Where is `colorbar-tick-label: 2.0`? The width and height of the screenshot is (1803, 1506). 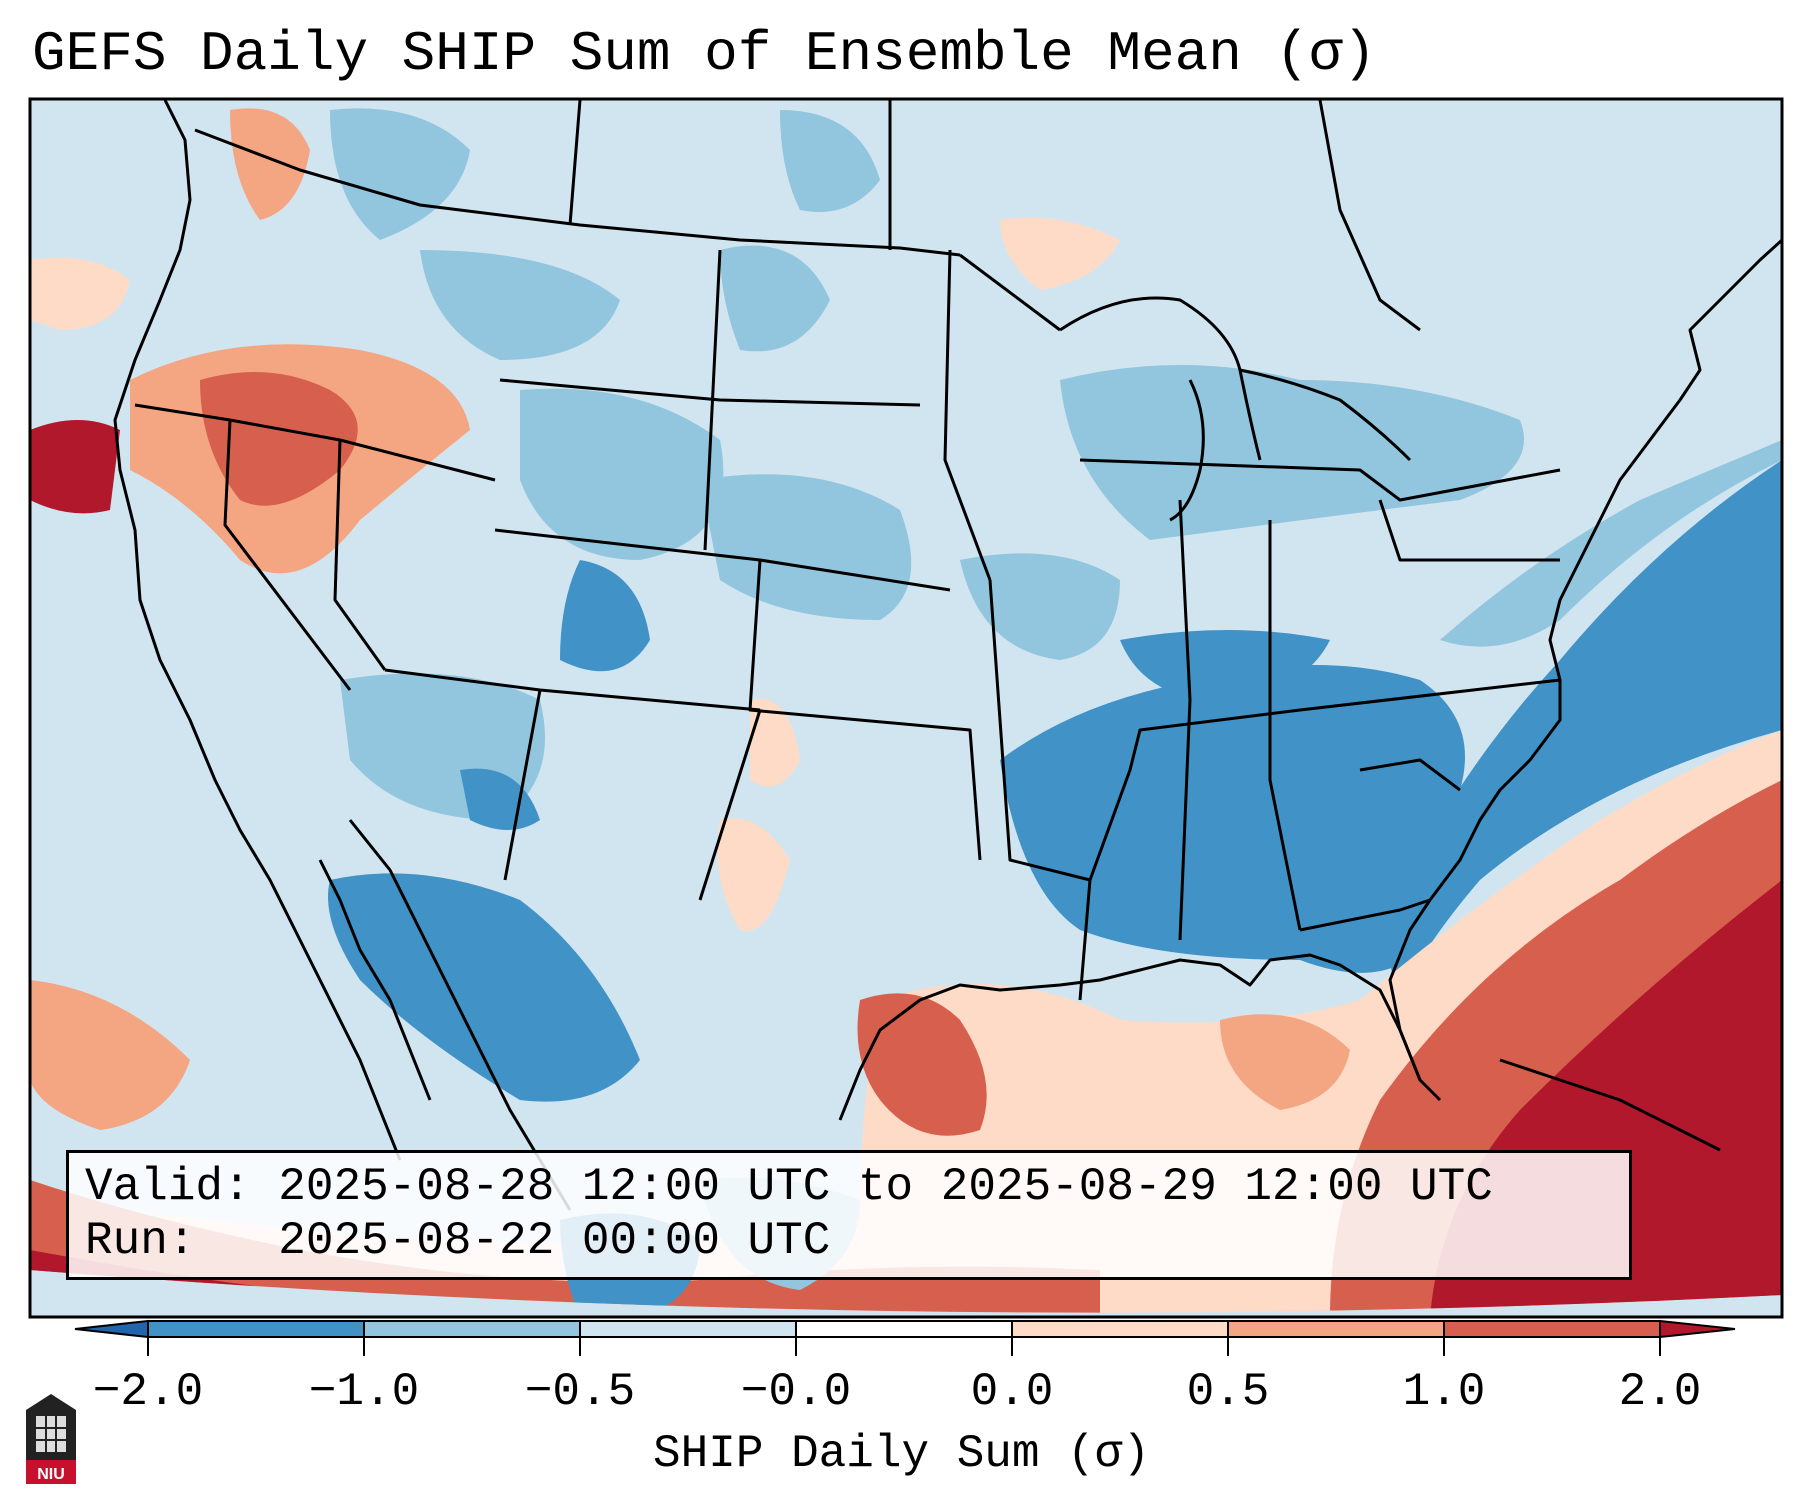 colorbar-tick-label: 2.0 is located at coordinates (1660, 1392).